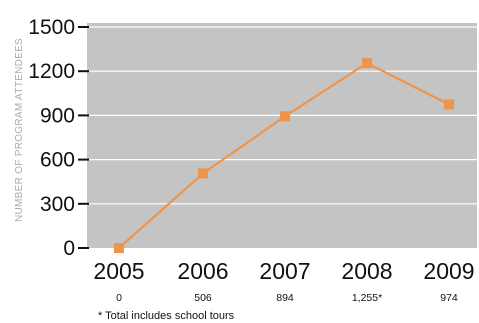 This screenshot has width=479, height=323. Describe the element at coordinates (202, 271) in the screenshot. I see `x-tick-label: 2006` at that location.